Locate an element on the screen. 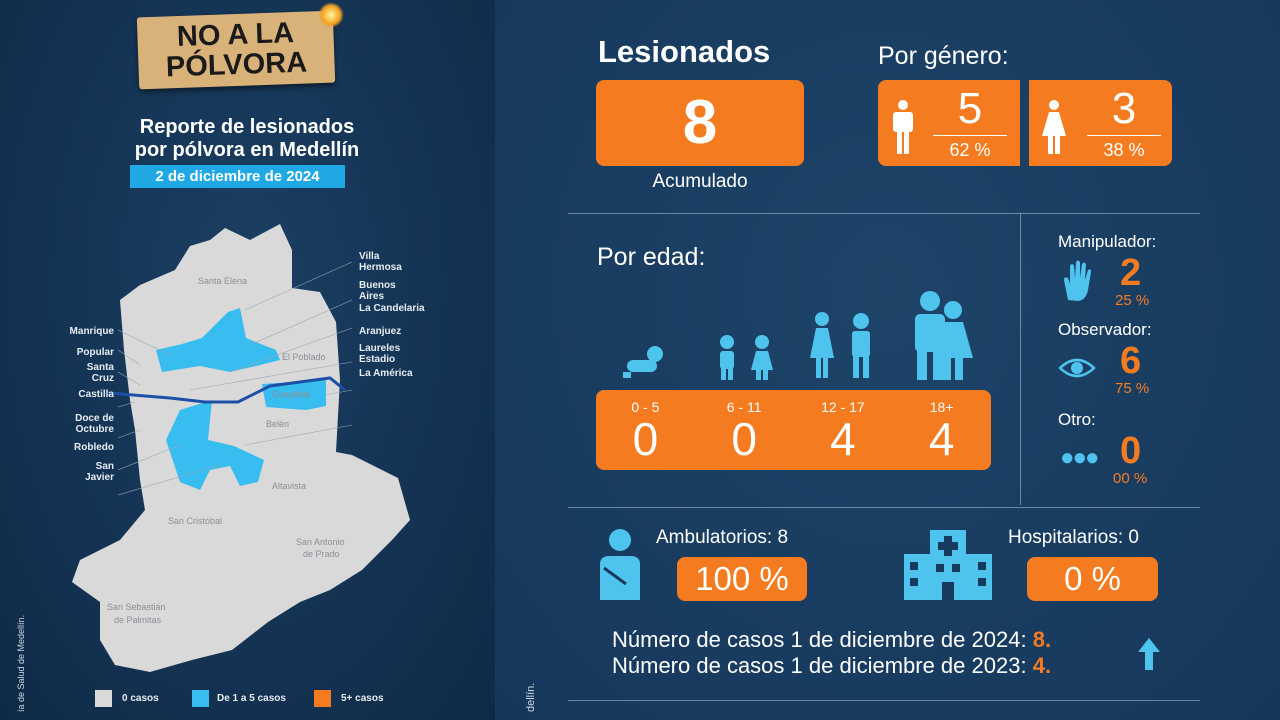  source-note-right: dellín. is located at coordinates (531, 697).